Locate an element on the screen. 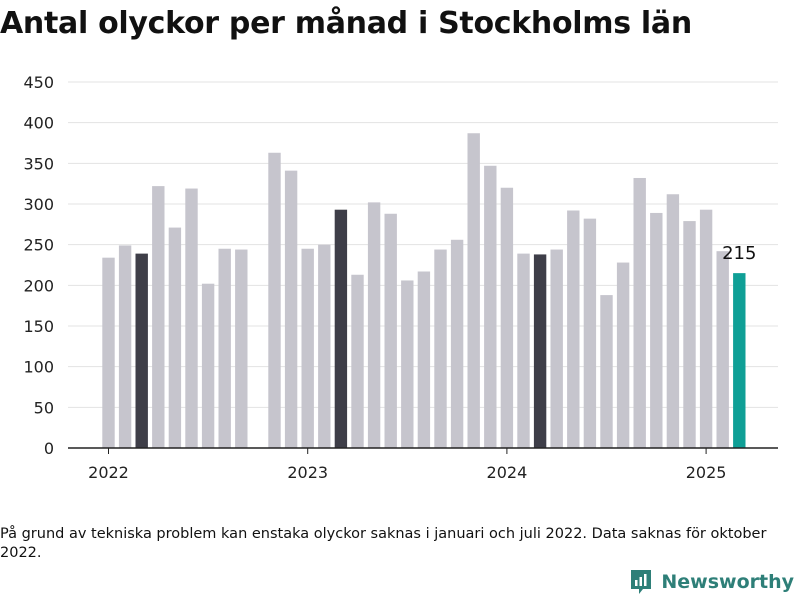 This screenshot has width=800, height=600. latest-value-label: 215 is located at coordinates (739, 253).